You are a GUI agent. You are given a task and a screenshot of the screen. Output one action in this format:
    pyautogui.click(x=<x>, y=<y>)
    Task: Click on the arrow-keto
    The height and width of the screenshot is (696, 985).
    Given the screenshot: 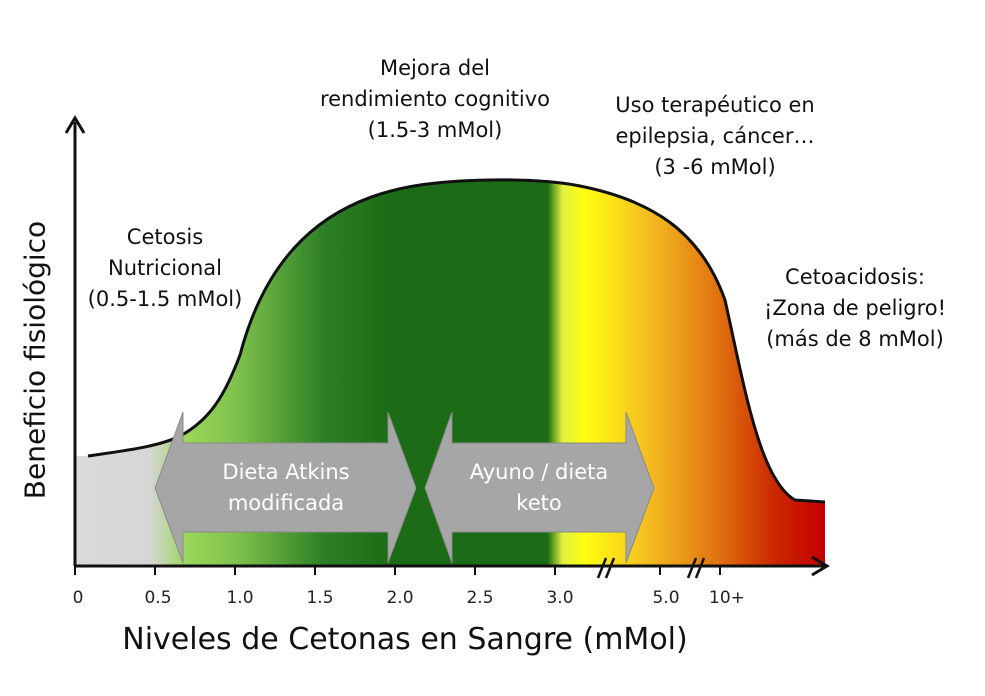 What is the action you would take?
    pyautogui.click(x=539, y=487)
    